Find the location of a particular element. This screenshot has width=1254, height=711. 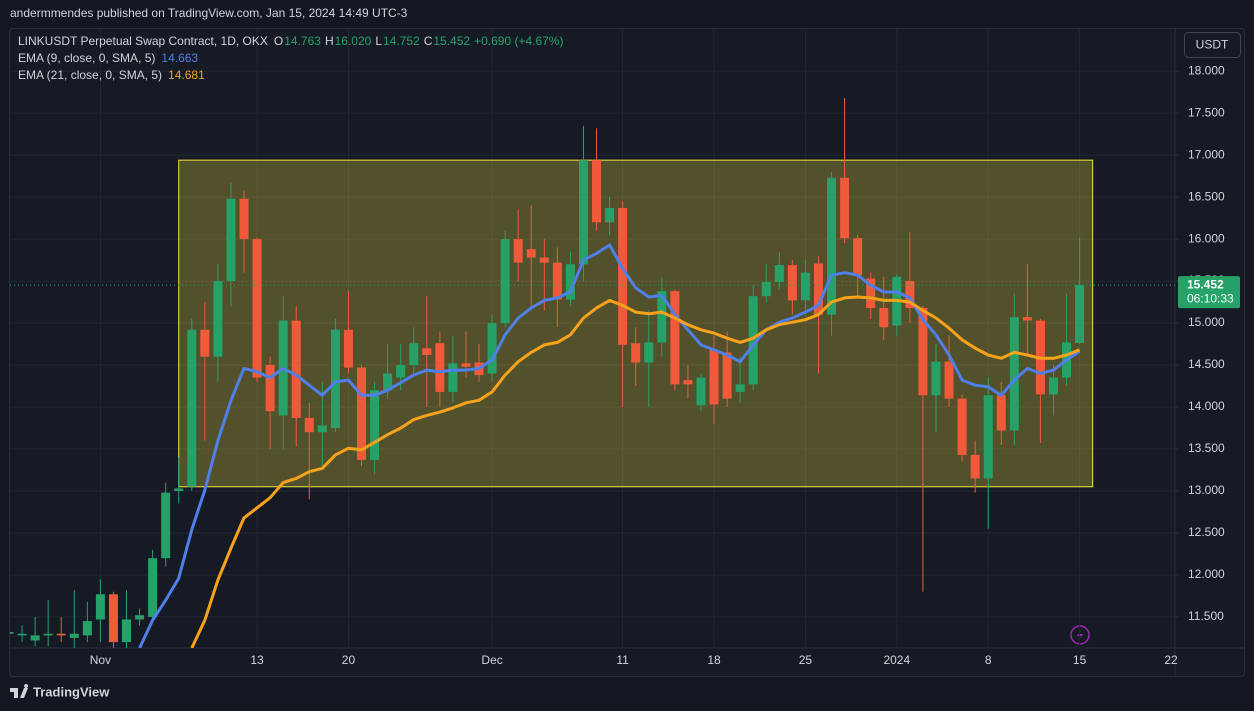

y-tick-label: 14.500 is located at coordinates (1206, 364).